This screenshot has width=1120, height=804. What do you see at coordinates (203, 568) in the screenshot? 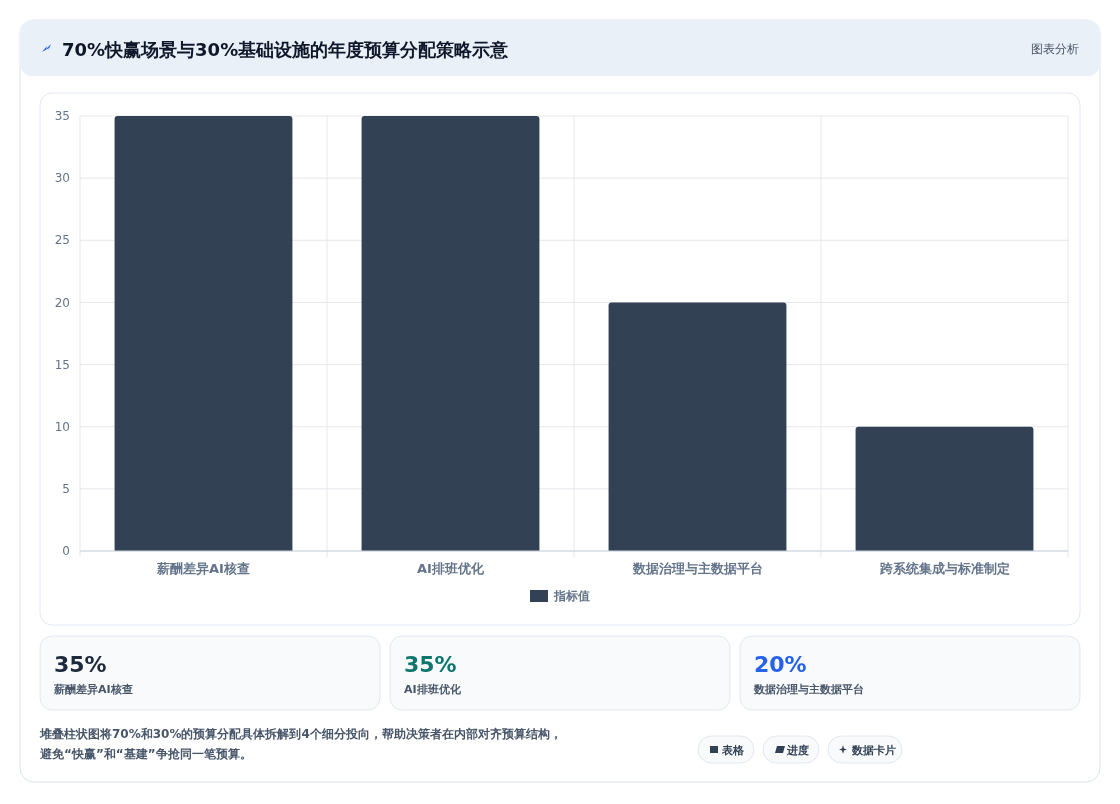
I see `x-tick-label: 薪酬差异AI核查` at bounding box center [203, 568].